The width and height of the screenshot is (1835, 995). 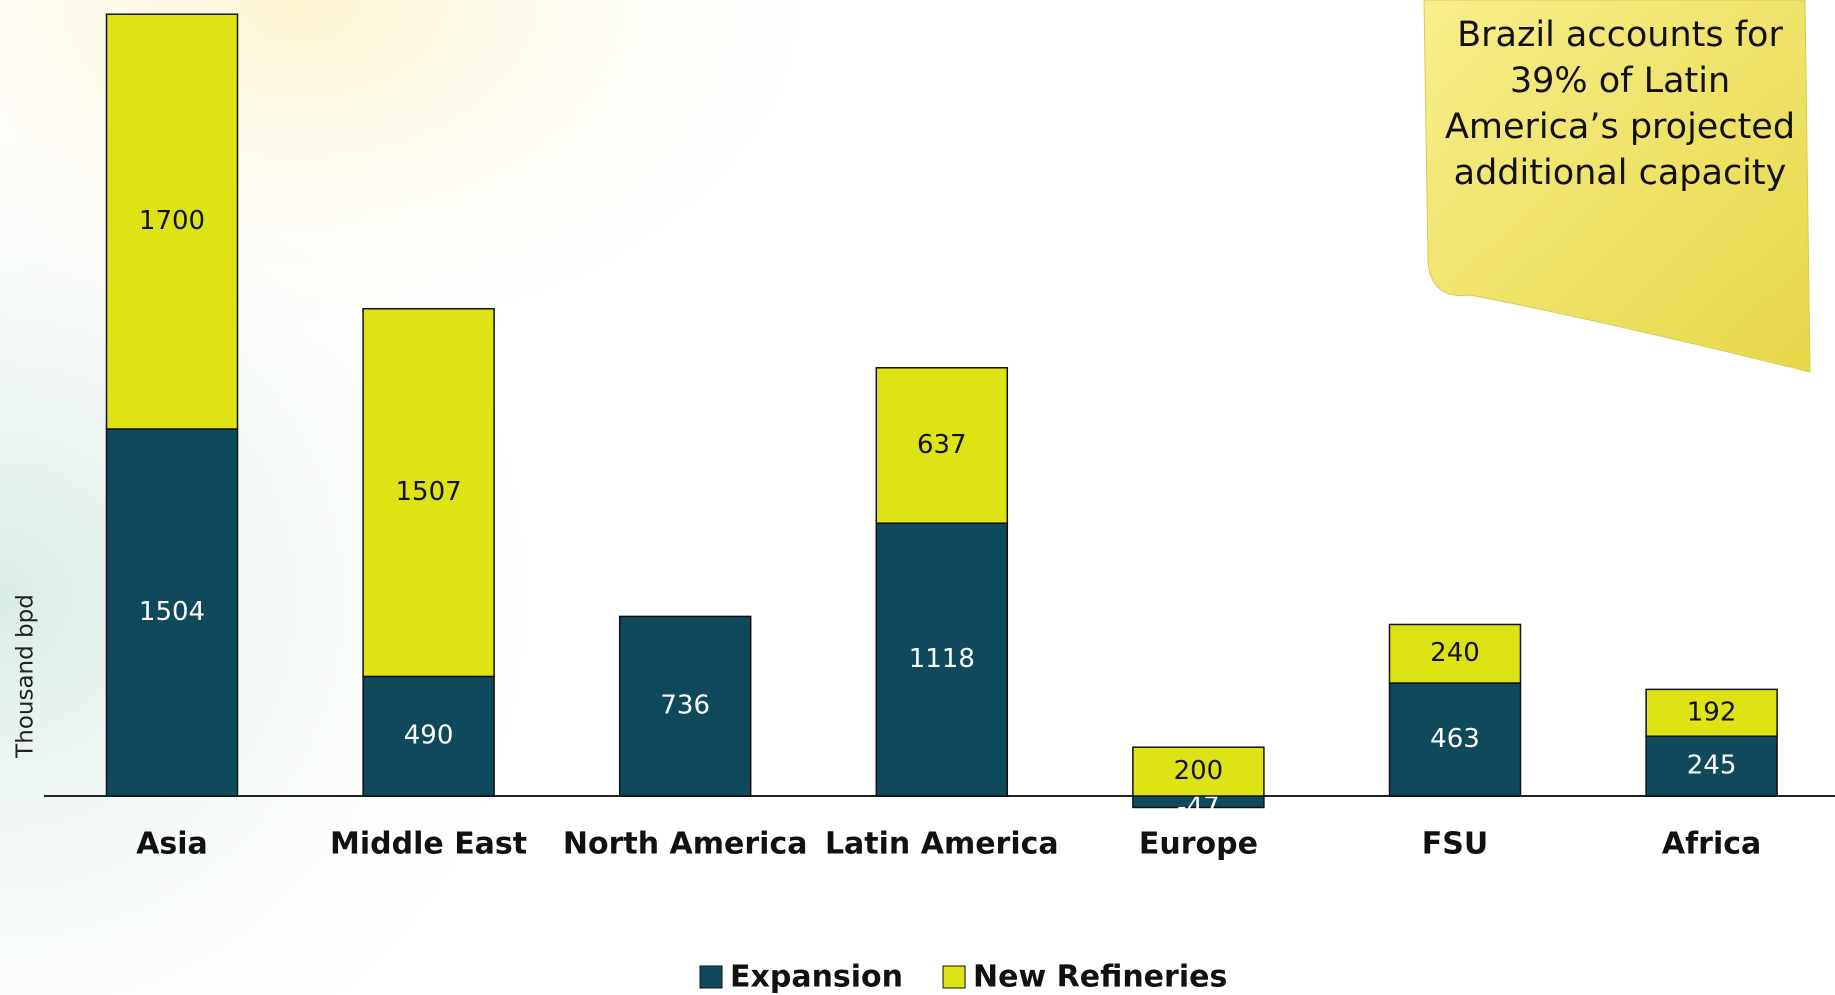 What do you see at coordinates (1198, 844) in the screenshot?
I see `x-tick-label: Europe` at bounding box center [1198, 844].